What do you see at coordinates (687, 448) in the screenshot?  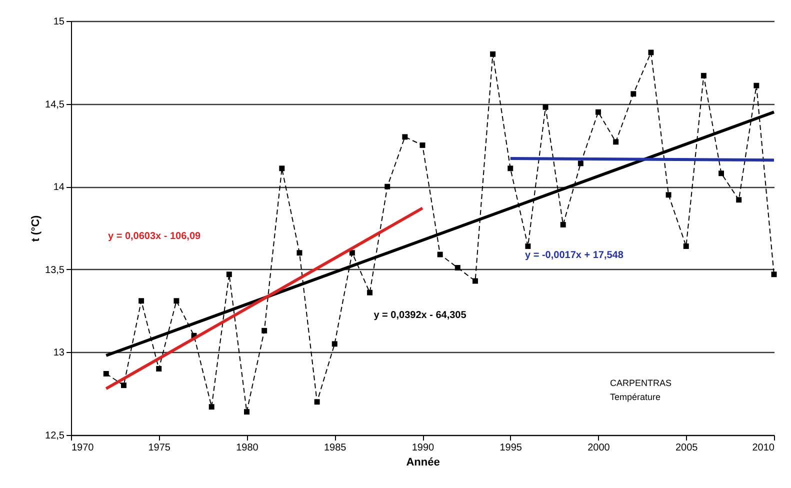 I see `x-tick-label: 2005` at bounding box center [687, 448].